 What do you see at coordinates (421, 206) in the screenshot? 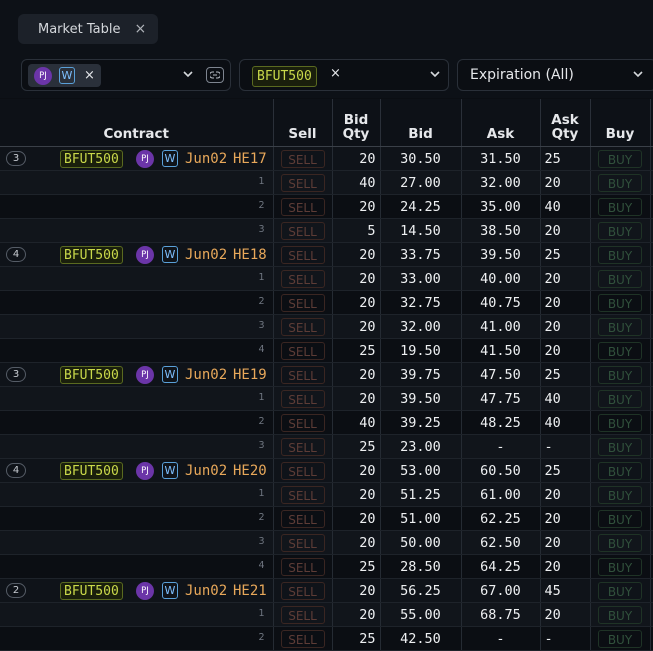
I see `bid-cell: 24.25` at bounding box center [421, 206].